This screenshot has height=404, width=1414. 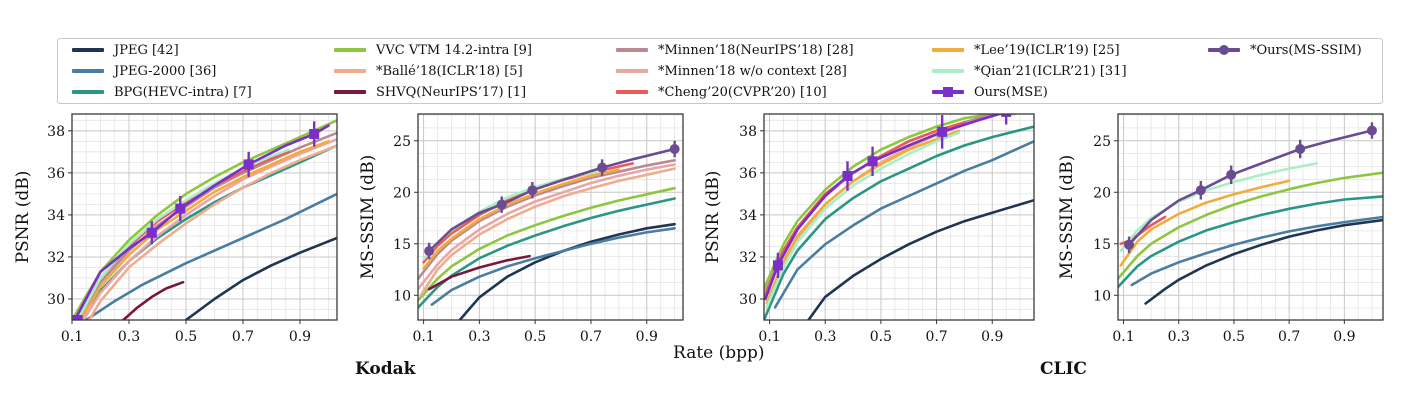 What do you see at coordinates (731, 71) in the screenshot?
I see `legend-entry: *Minnen’18 w/o context [28]` at bounding box center [731, 71].